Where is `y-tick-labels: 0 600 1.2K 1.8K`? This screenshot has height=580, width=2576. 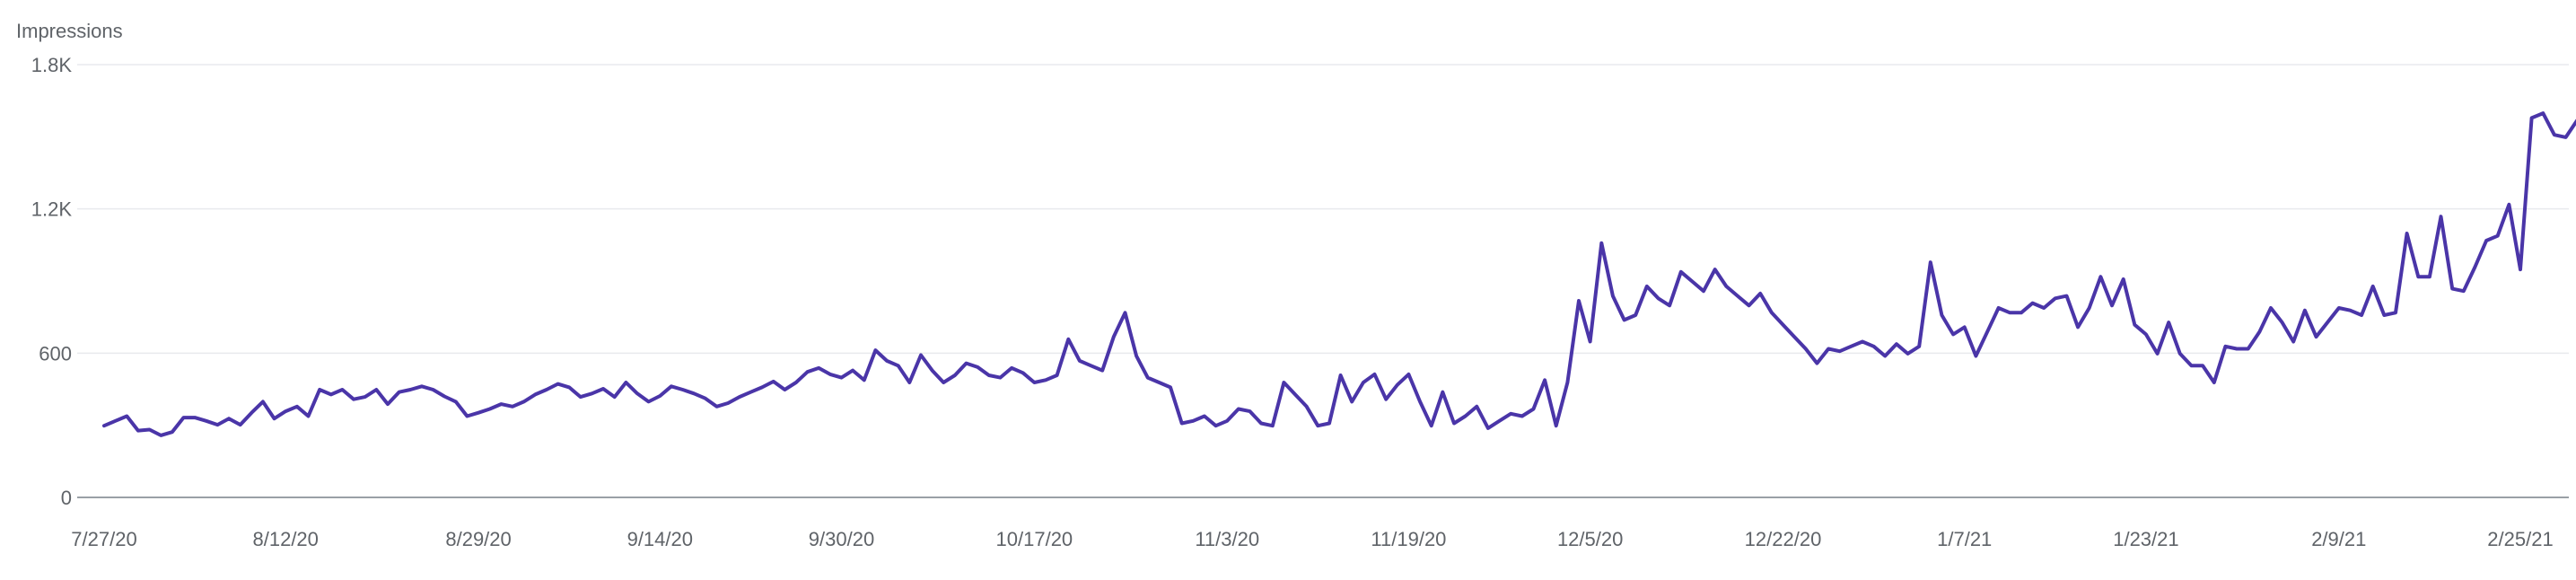 y-tick-labels: 0 600 1.2K 1.8K is located at coordinates (52, 281).